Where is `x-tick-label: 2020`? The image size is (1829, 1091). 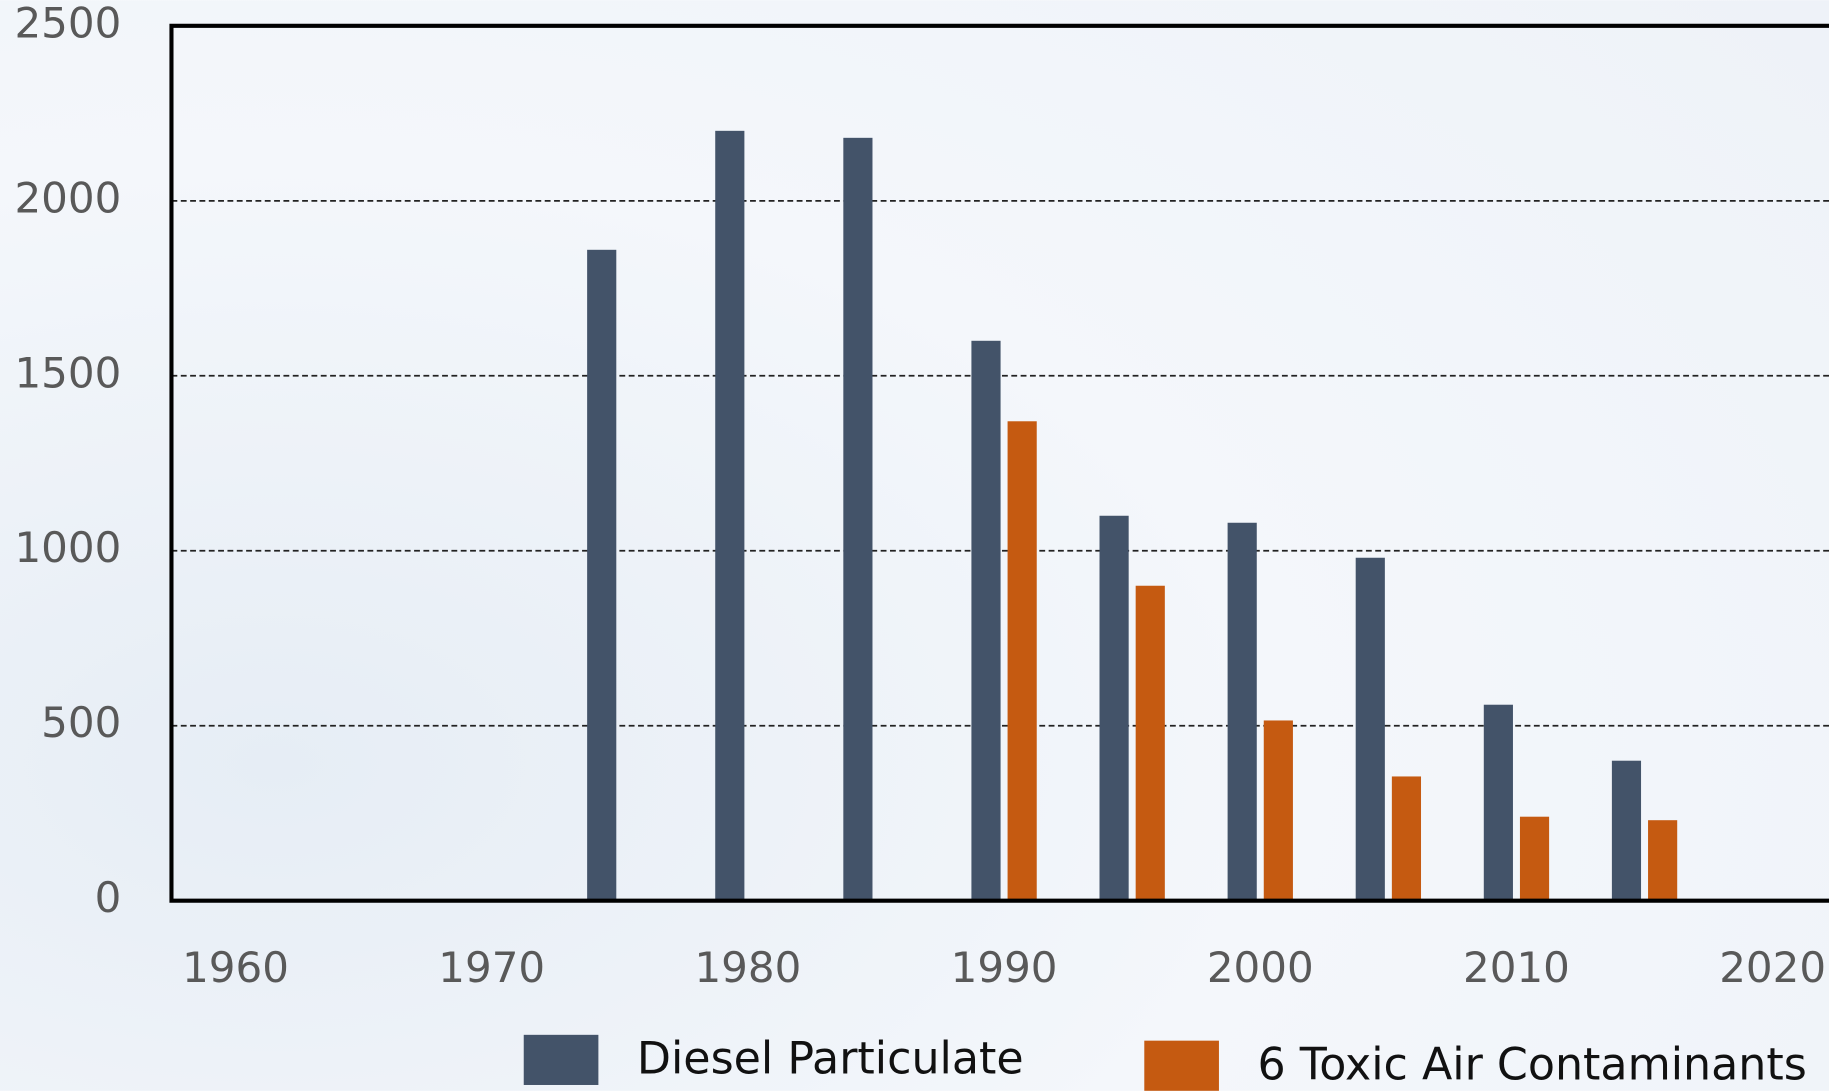
x-tick-label: 2020 is located at coordinates (1772, 967).